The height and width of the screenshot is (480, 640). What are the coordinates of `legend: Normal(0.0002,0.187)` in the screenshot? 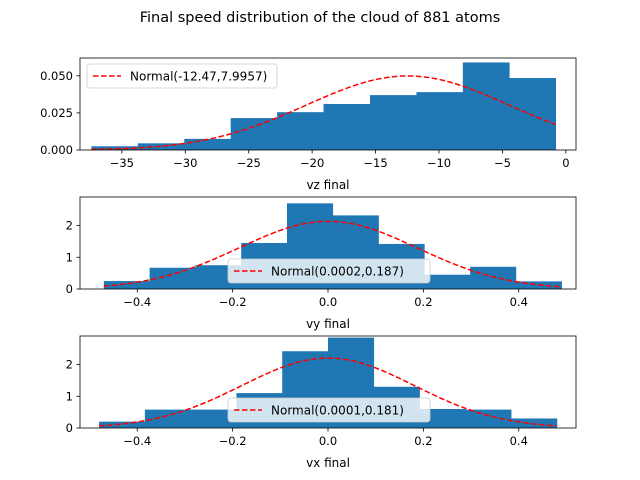 It's located at (329, 271).